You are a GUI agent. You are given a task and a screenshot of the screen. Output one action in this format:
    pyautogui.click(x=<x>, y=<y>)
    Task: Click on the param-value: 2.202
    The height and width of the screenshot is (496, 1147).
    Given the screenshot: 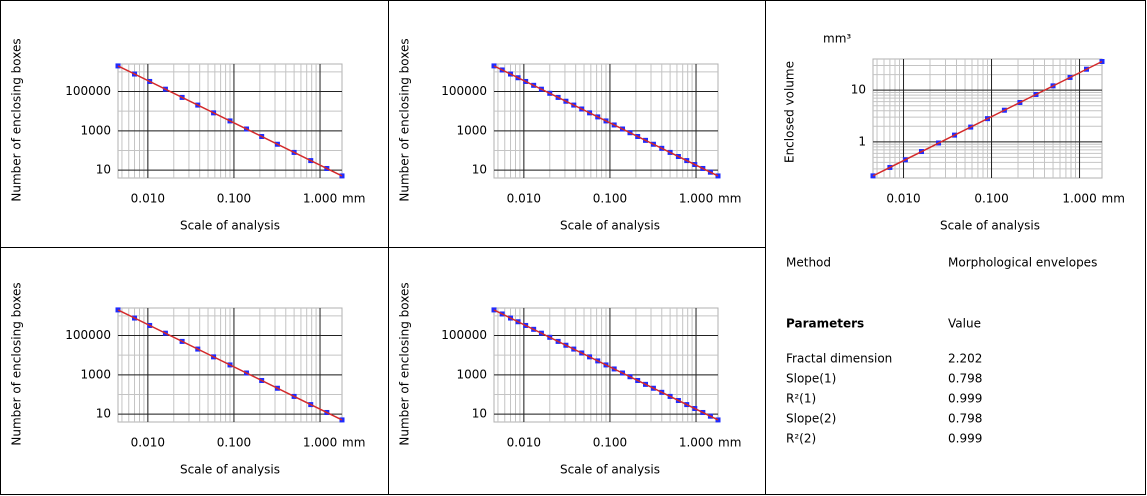 What is the action you would take?
    pyautogui.click(x=965, y=359)
    